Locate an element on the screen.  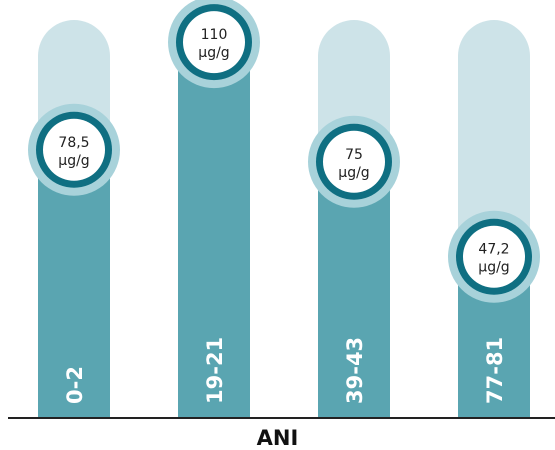
value-bubble: 47,2 µg/g is located at coordinates (494, 256).